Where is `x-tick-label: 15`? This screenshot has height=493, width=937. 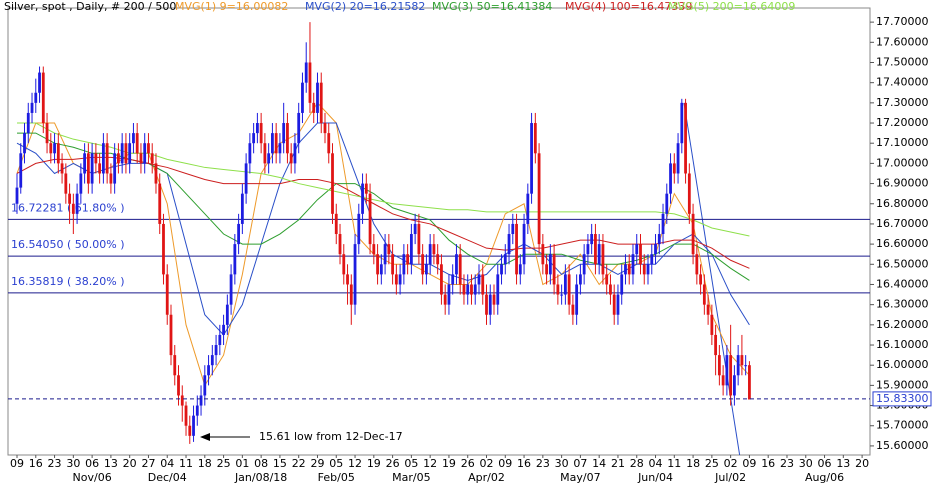
x-tick-label: 15 is located at coordinates (280, 463).